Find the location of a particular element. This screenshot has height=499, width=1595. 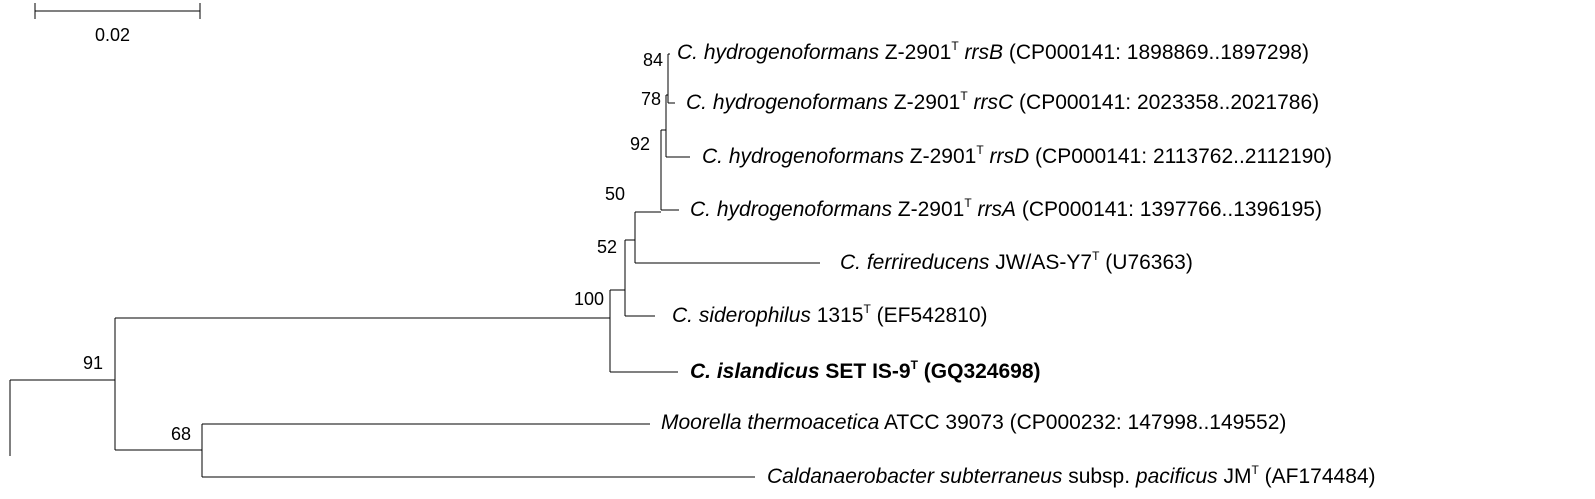

bootstrap-68: 68 is located at coordinates (180, 434).